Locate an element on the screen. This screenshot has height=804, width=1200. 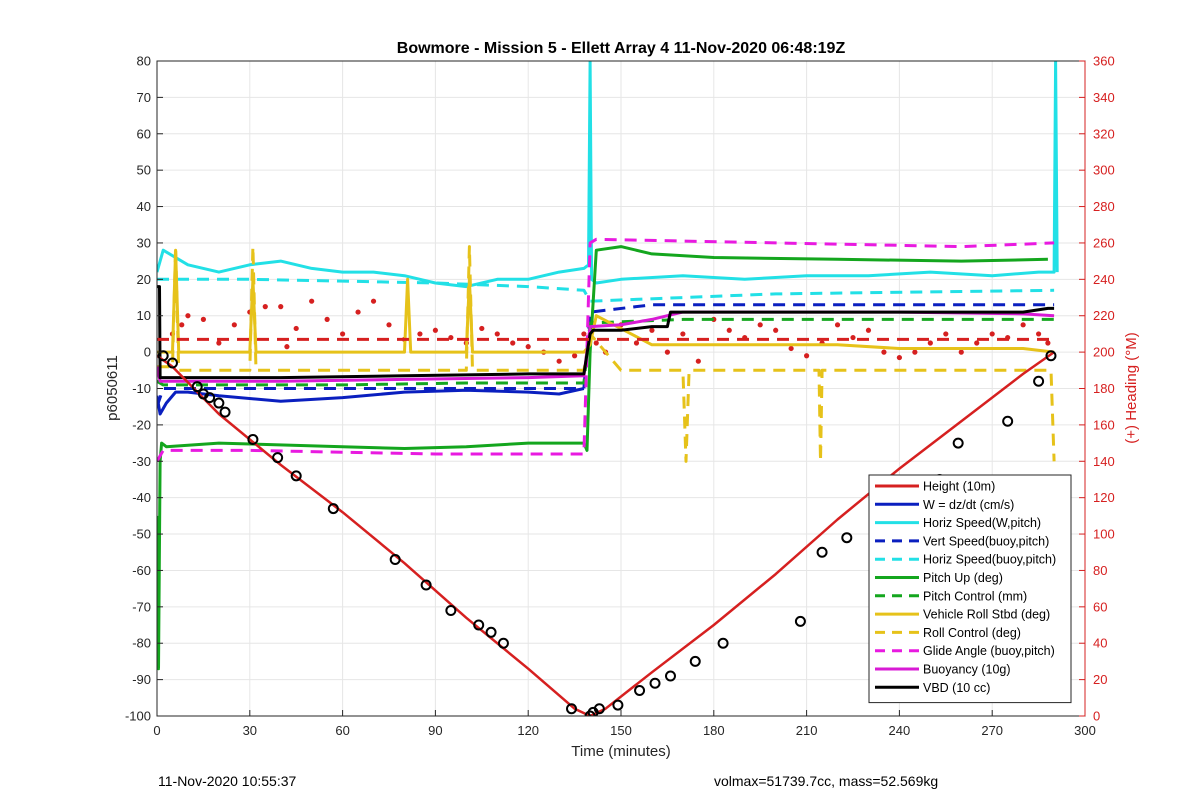
x-tick-label: 30 is located at coordinates (250, 730).